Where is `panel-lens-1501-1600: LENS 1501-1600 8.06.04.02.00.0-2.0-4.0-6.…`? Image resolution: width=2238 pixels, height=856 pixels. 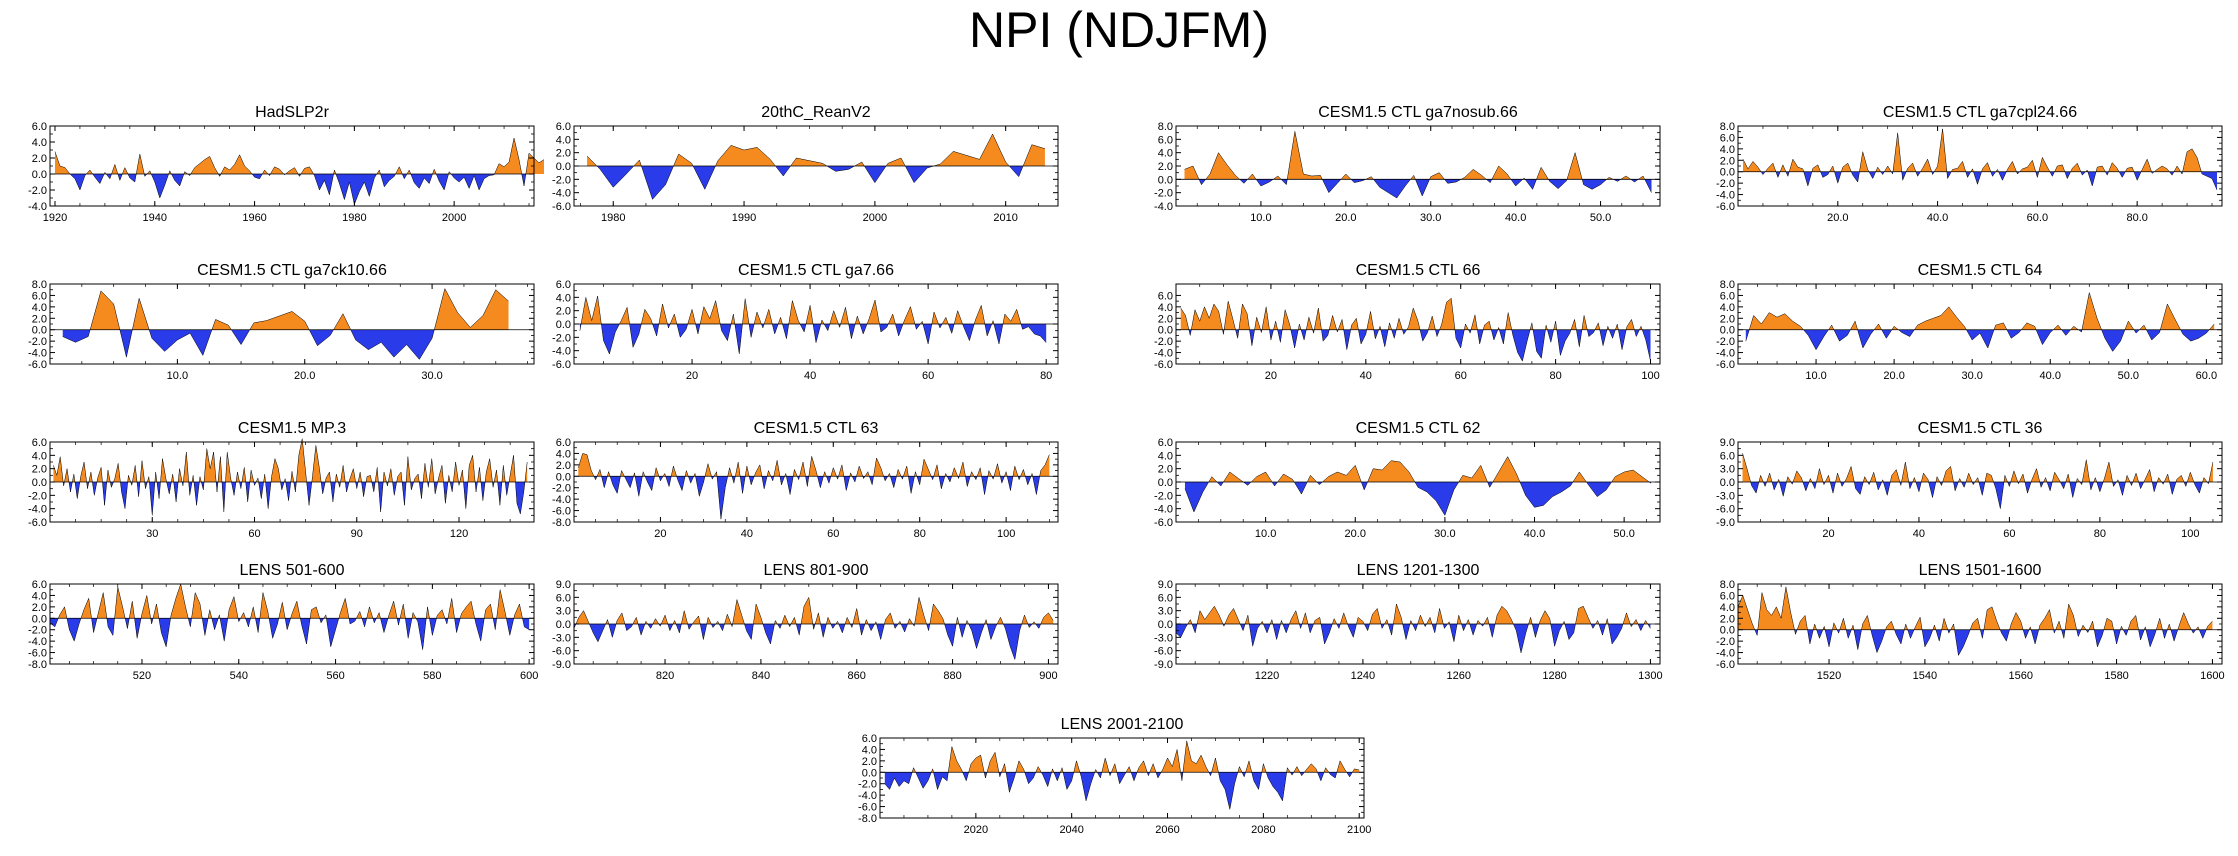 panel-lens-1501-1600: LENS 1501-1600 8.06.04.02.00.0-2.0-4.0-6.… is located at coordinates (1970, 622).